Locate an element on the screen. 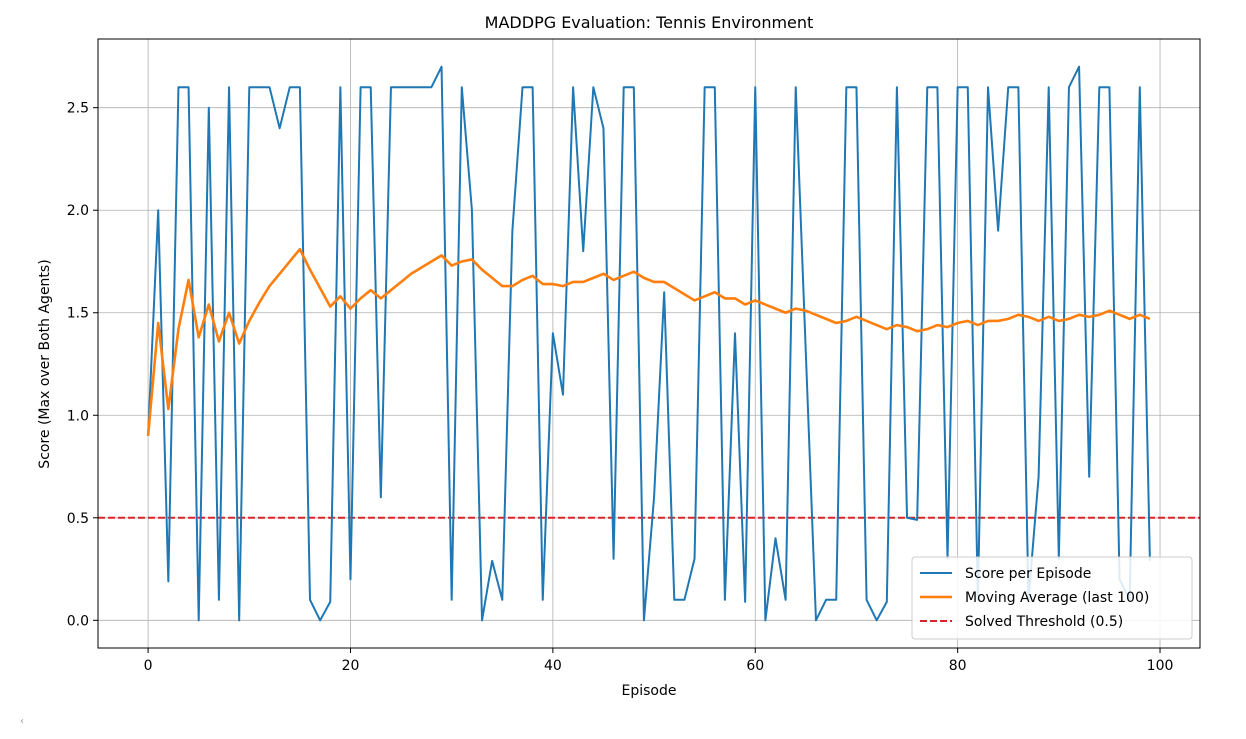  x-axis-label: Episode is located at coordinates (649, 691).